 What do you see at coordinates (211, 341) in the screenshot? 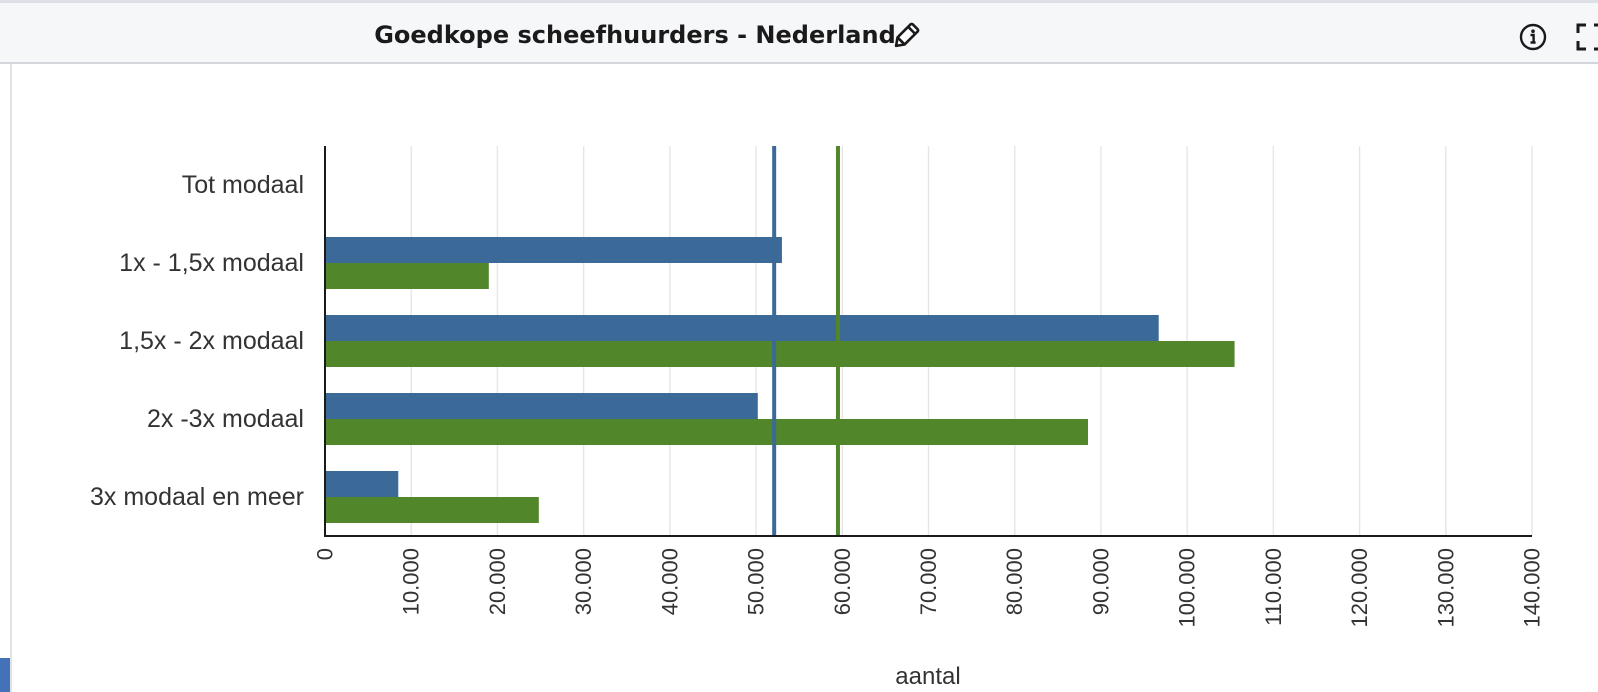
I see `y-tick-label: 1,5x - 2x modaal` at bounding box center [211, 341].